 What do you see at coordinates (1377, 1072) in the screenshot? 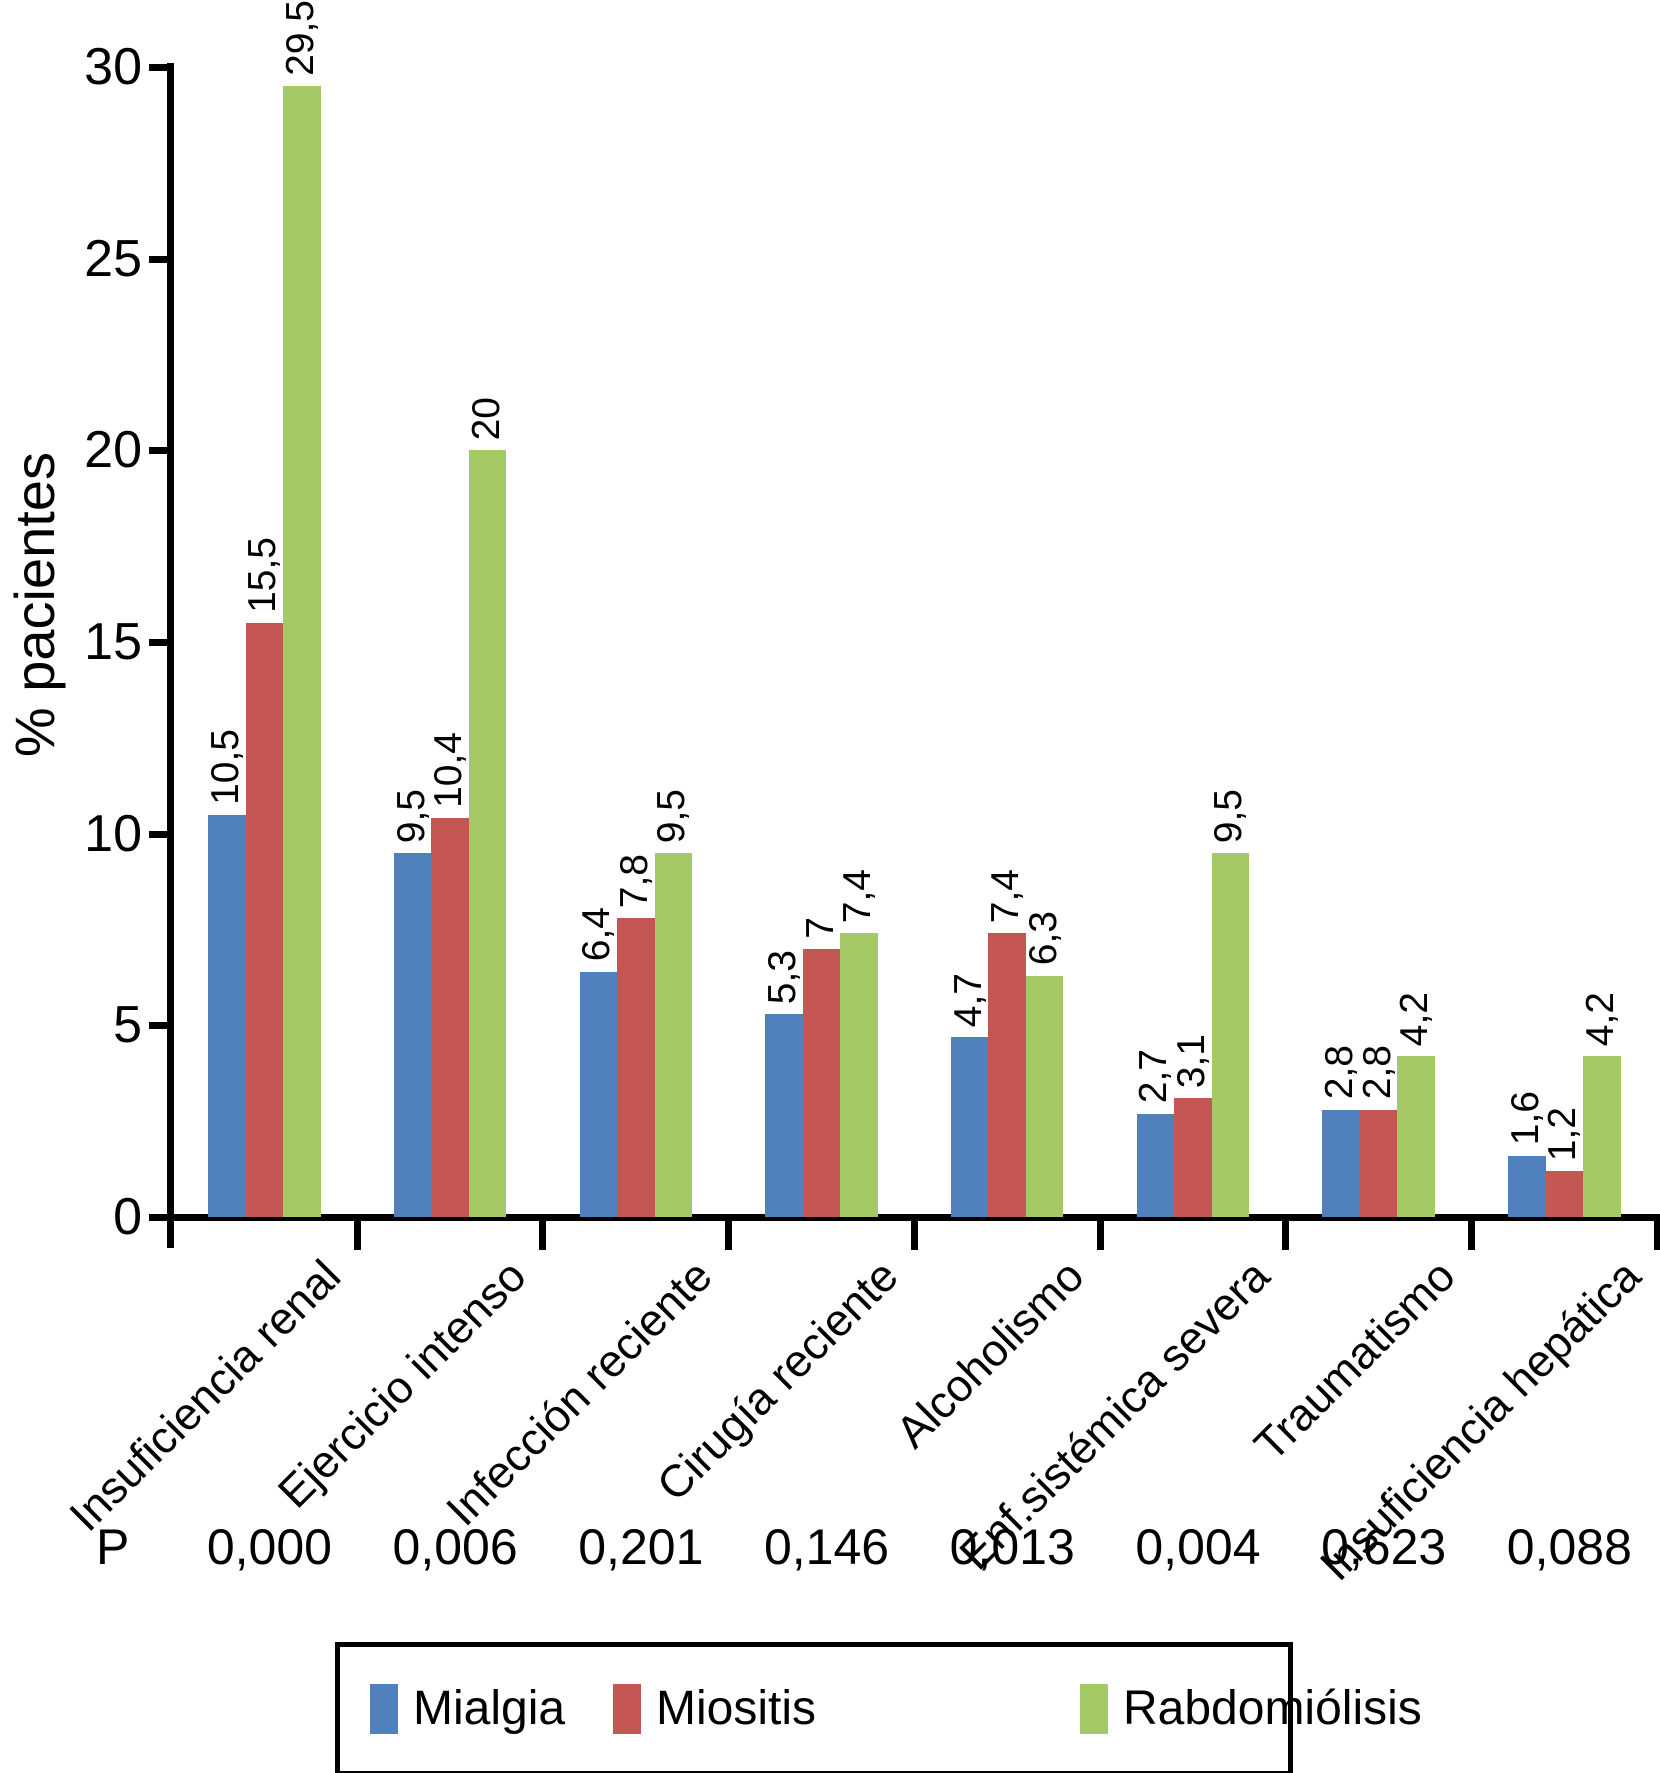
I see `bar-value-label: 2,8` at bounding box center [1377, 1072].